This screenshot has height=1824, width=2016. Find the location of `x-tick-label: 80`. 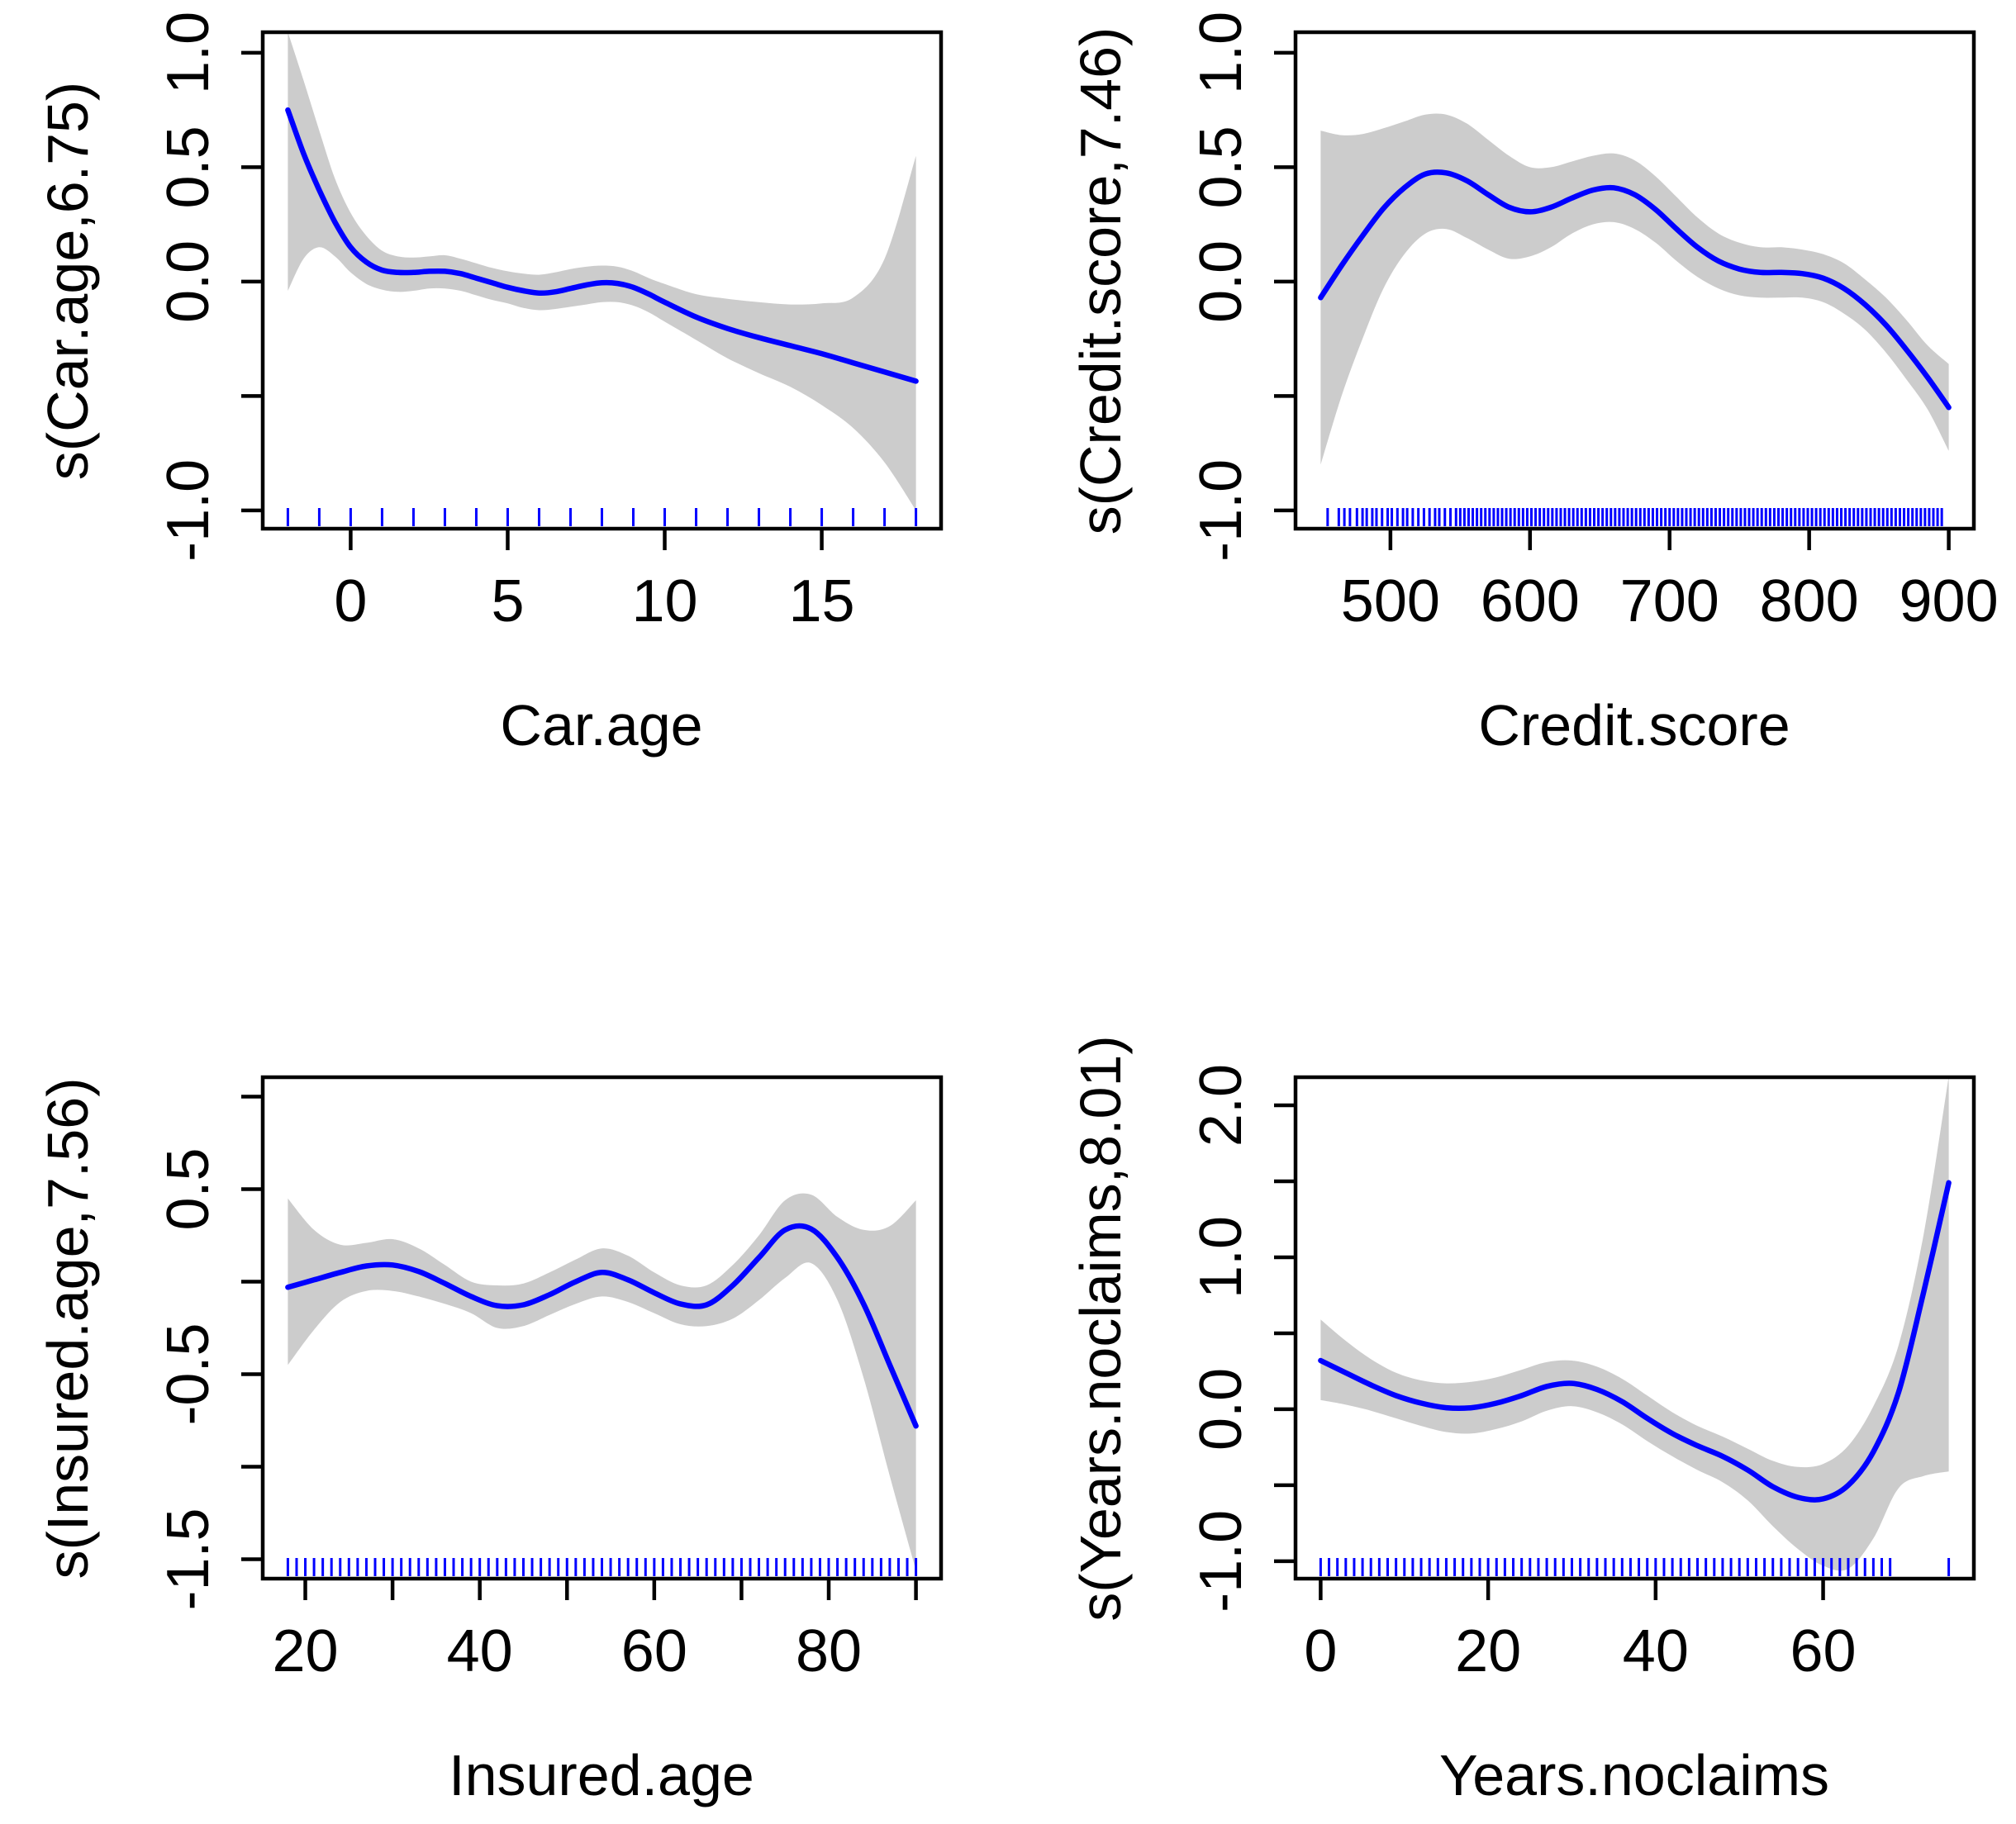

x-tick-label: 80 is located at coordinates (829, 1651).